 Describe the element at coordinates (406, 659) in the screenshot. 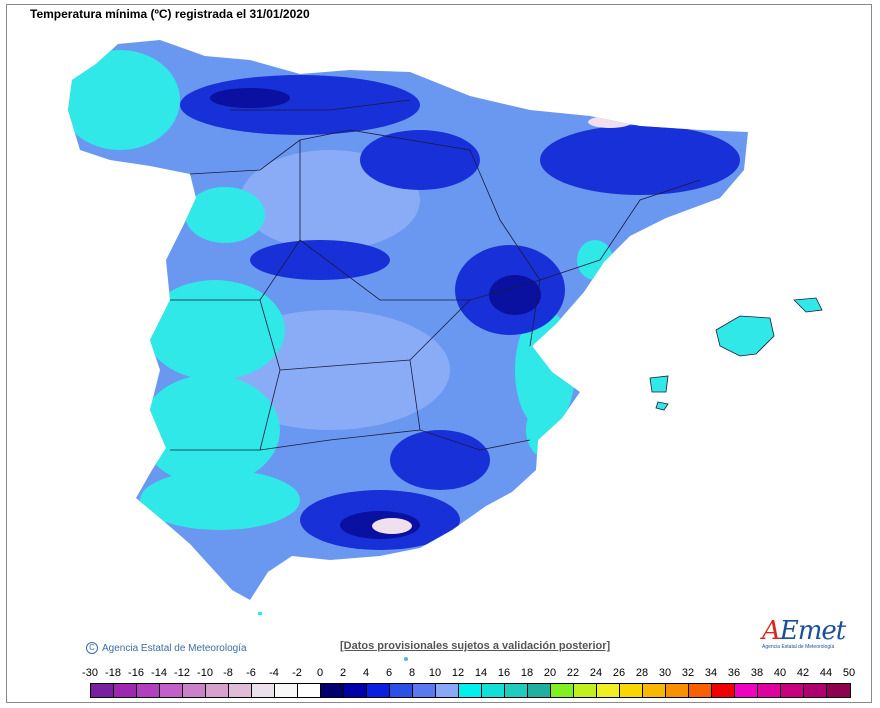

I see `location-marker` at that location.